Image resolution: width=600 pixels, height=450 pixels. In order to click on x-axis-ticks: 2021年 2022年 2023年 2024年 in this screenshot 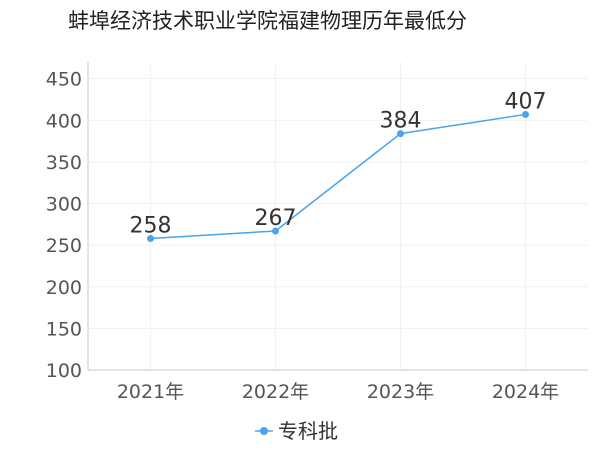, I will do `click(338, 392)`.